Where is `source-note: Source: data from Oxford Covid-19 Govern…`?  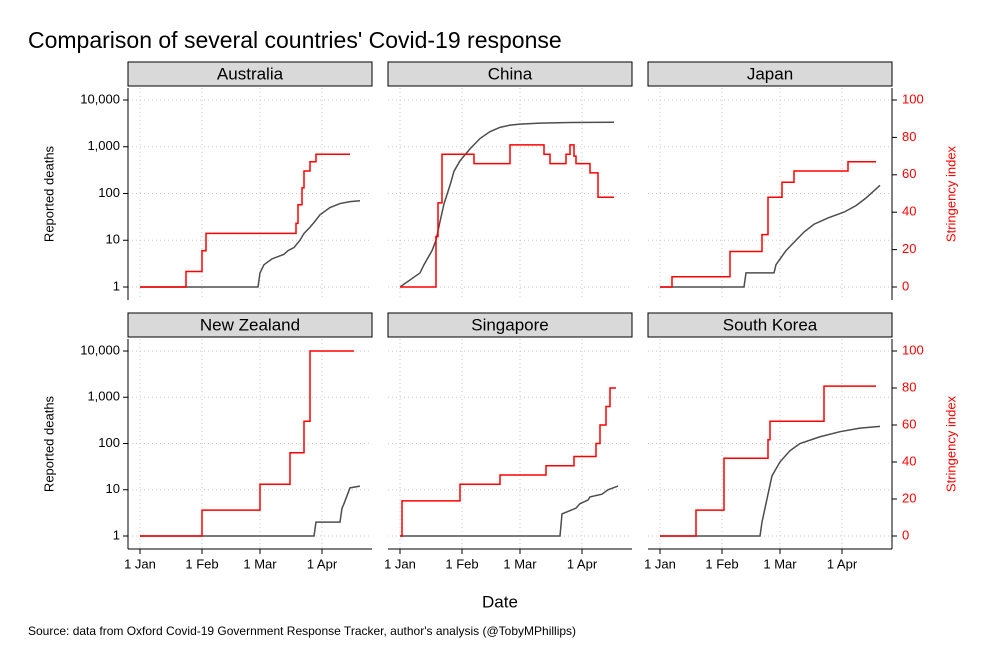 source-note: Source: data from Oxford Covid-19 Govern… is located at coordinates (302, 631).